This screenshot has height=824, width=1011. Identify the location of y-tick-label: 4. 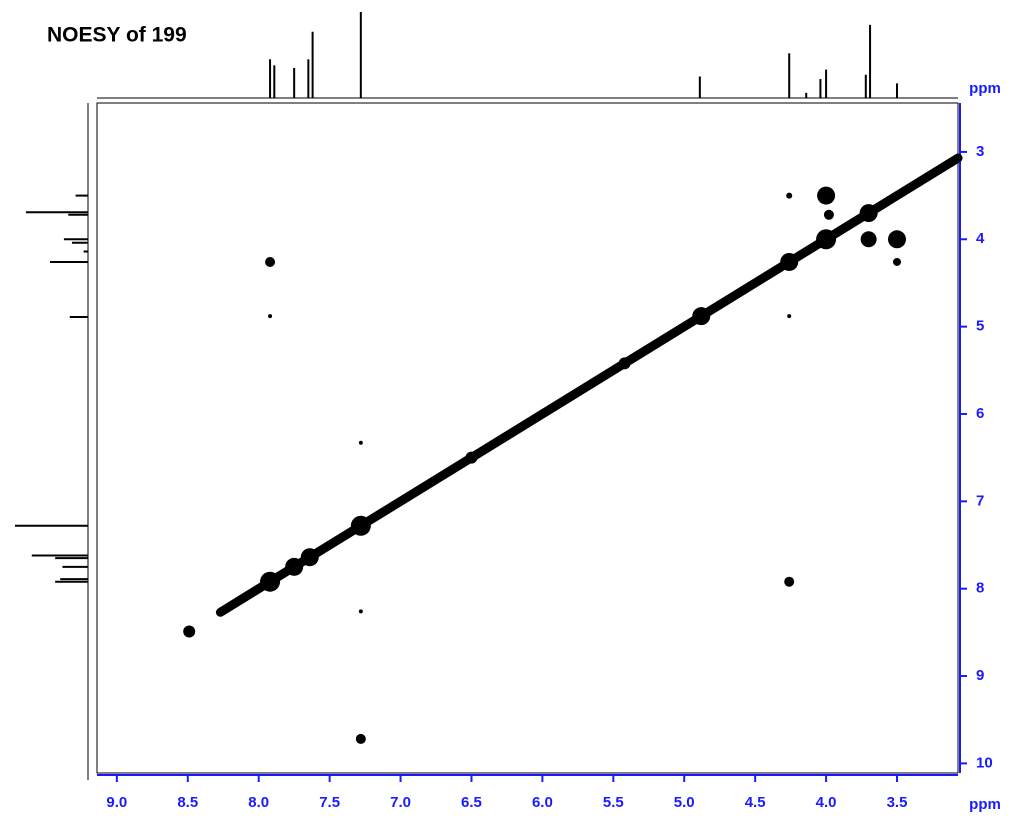
(980, 238).